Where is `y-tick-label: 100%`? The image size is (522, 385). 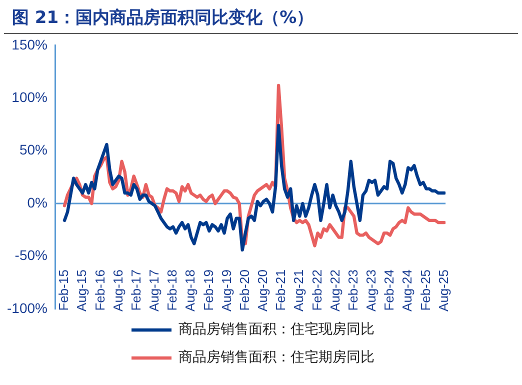
y-tick-label: 100% is located at coordinates (30, 96).